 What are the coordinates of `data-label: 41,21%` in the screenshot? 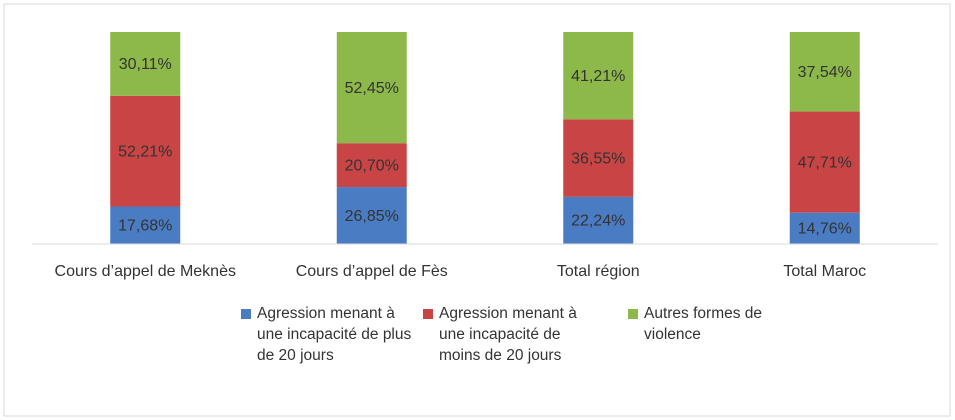 It's located at (598, 76).